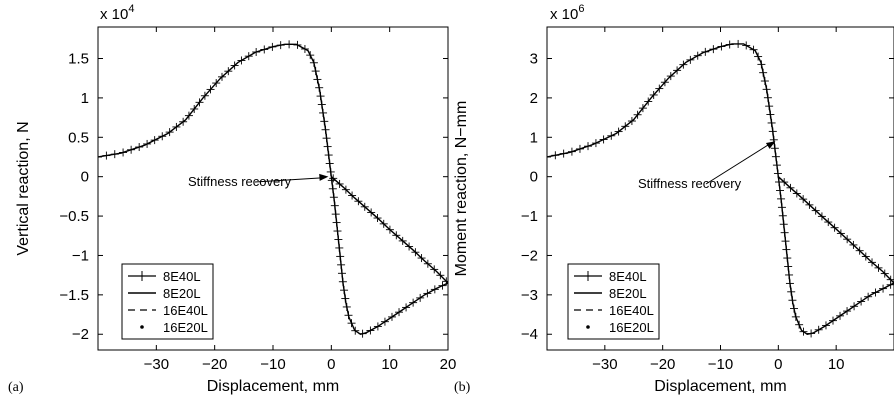 Image resolution: width=894 pixels, height=399 pixels. Describe the element at coordinates (529, 295) in the screenshot. I see `y-tick-label: −3` at that location.